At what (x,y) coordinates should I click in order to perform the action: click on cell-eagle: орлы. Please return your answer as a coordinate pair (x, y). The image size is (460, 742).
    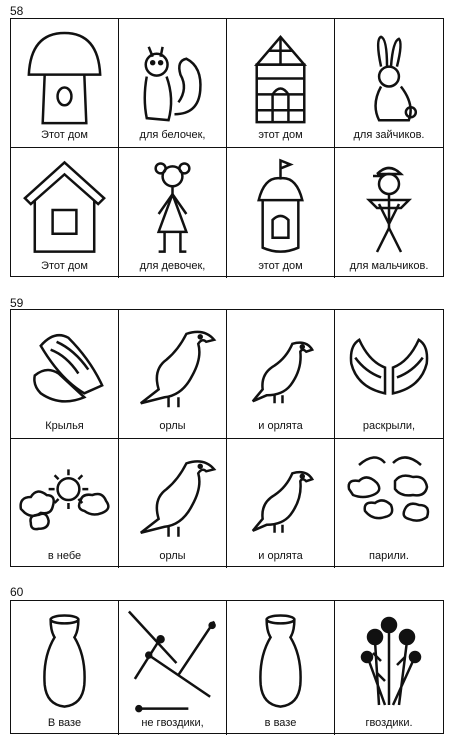
    Looking at the image, I should click on (173, 374).